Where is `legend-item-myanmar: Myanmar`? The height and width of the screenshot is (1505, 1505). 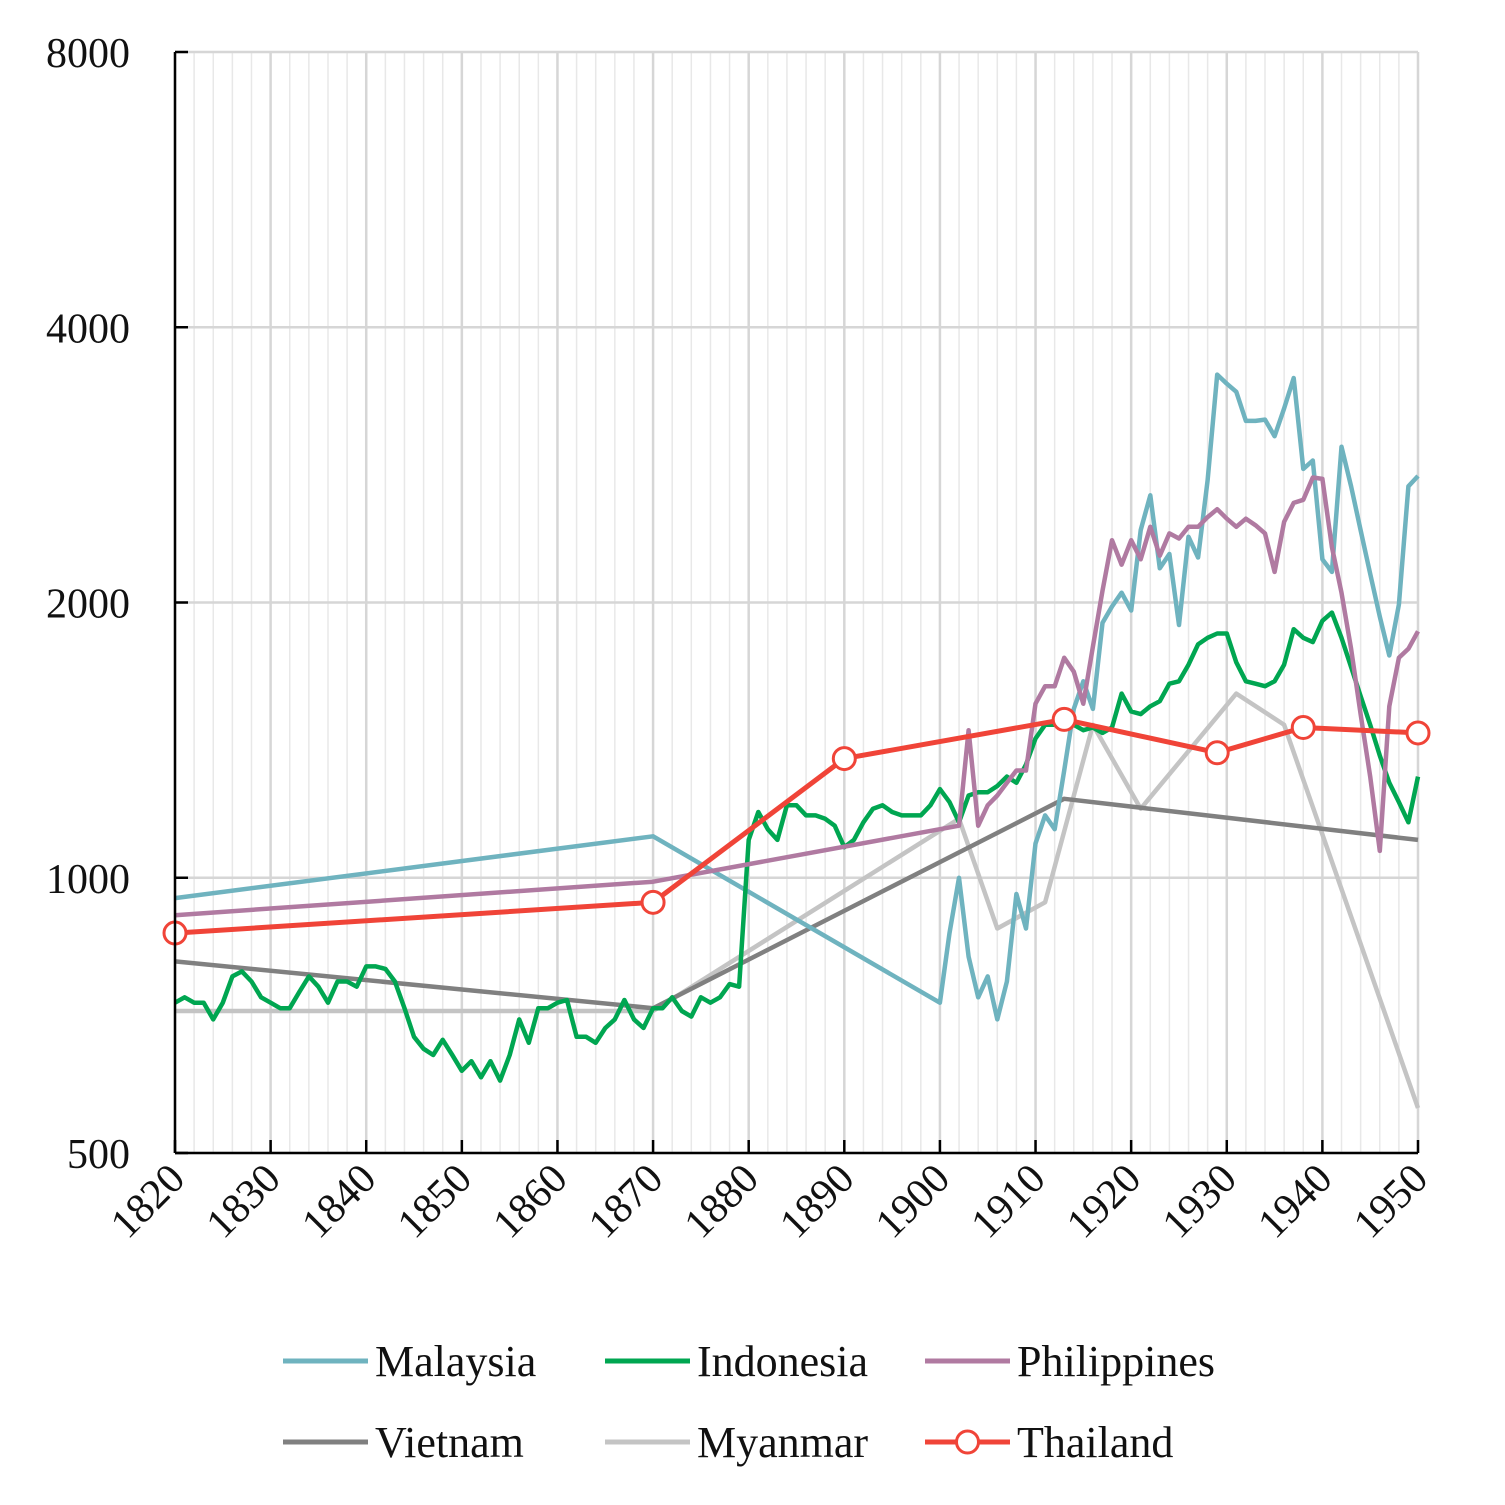
legend-item-myanmar: Myanmar is located at coordinates (736, 1442).